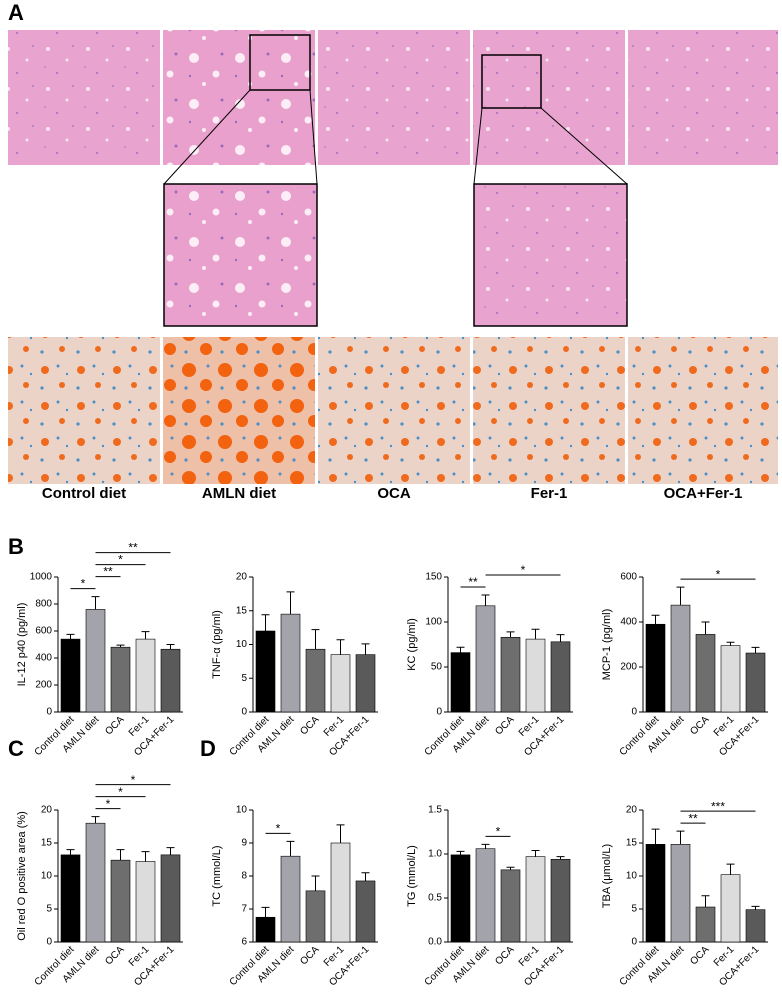  What do you see at coordinates (16, 12) in the screenshot?
I see `panel-label: A` at bounding box center [16, 12].